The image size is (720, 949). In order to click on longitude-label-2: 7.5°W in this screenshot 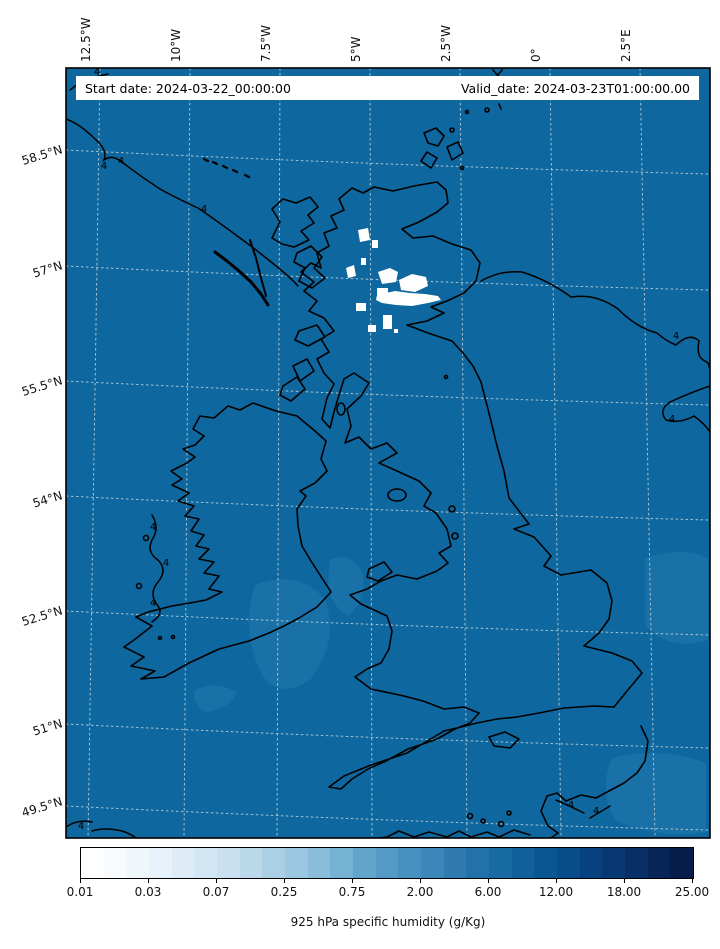, I will do `click(266, 43)`.